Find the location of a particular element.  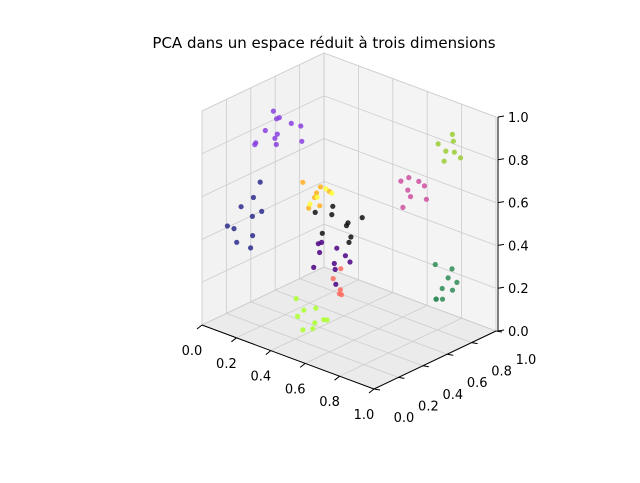

y-tick-label: 0.0 is located at coordinates (404, 418).